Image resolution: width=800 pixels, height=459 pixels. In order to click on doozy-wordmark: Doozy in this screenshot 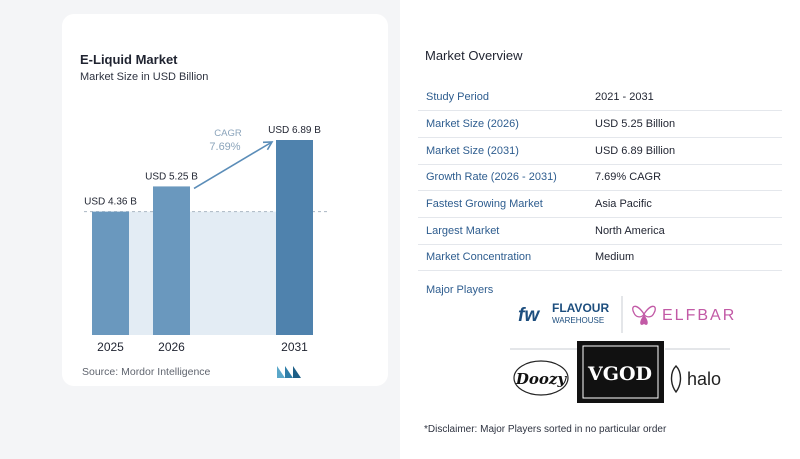, I will do `click(541, 379)`.